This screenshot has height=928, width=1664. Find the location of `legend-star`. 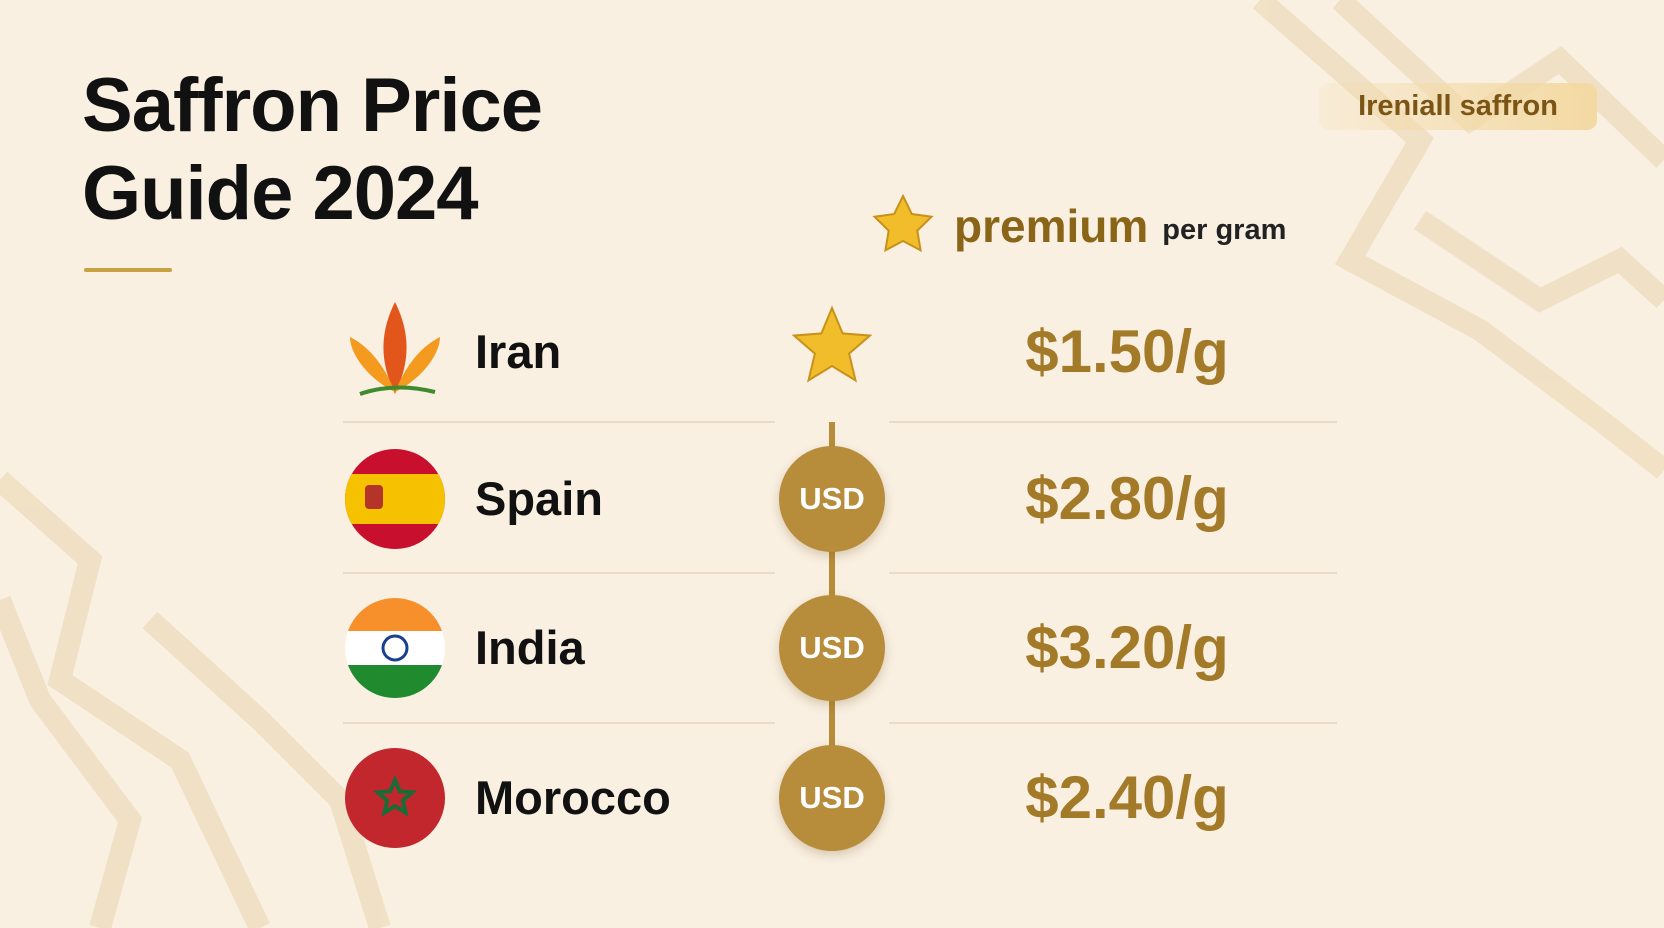

legend-star is located at coordinates (903, 223).